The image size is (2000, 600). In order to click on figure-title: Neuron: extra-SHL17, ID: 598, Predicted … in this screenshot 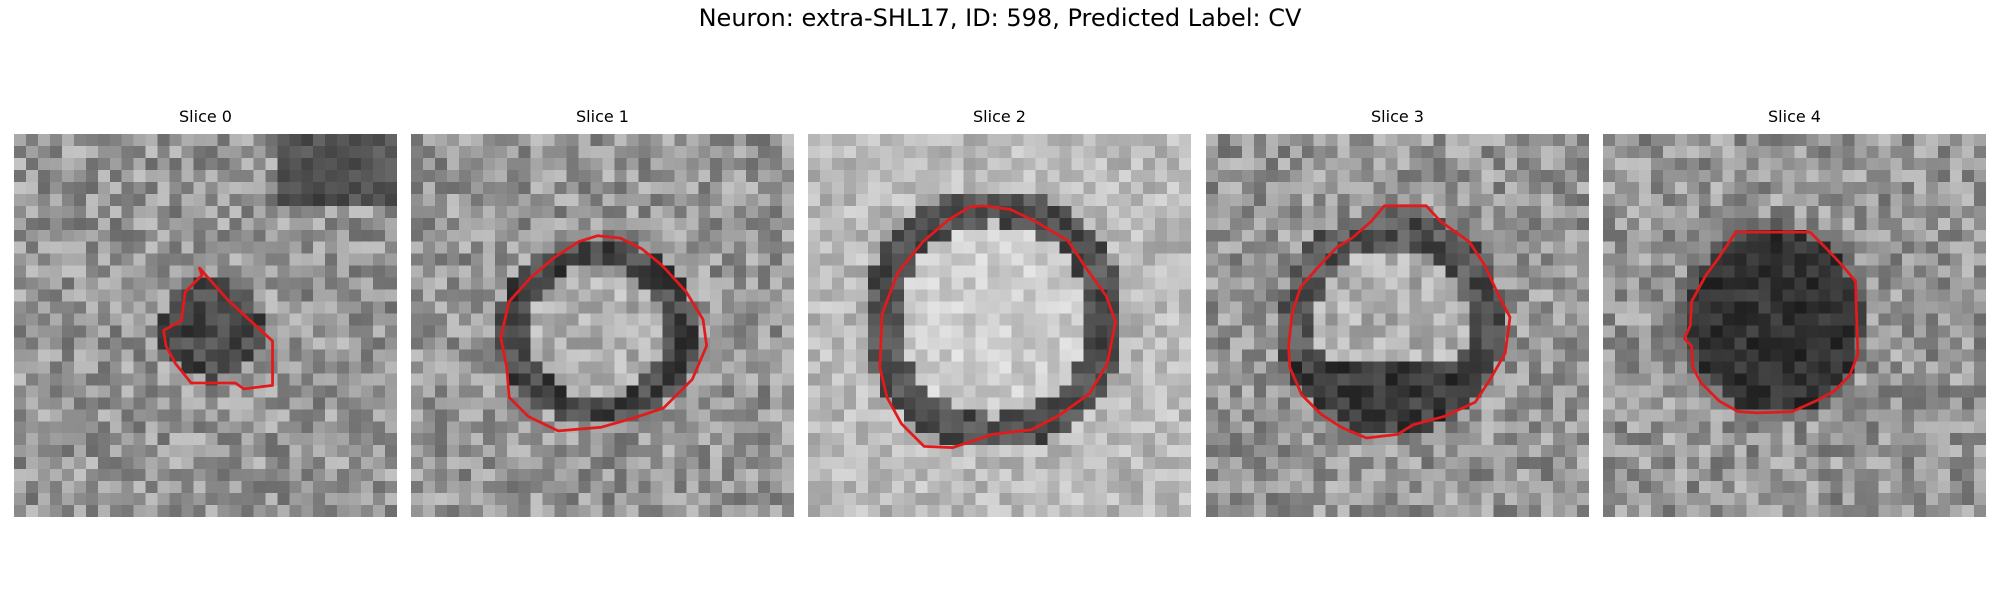, I will do `click(1000, 18)`.